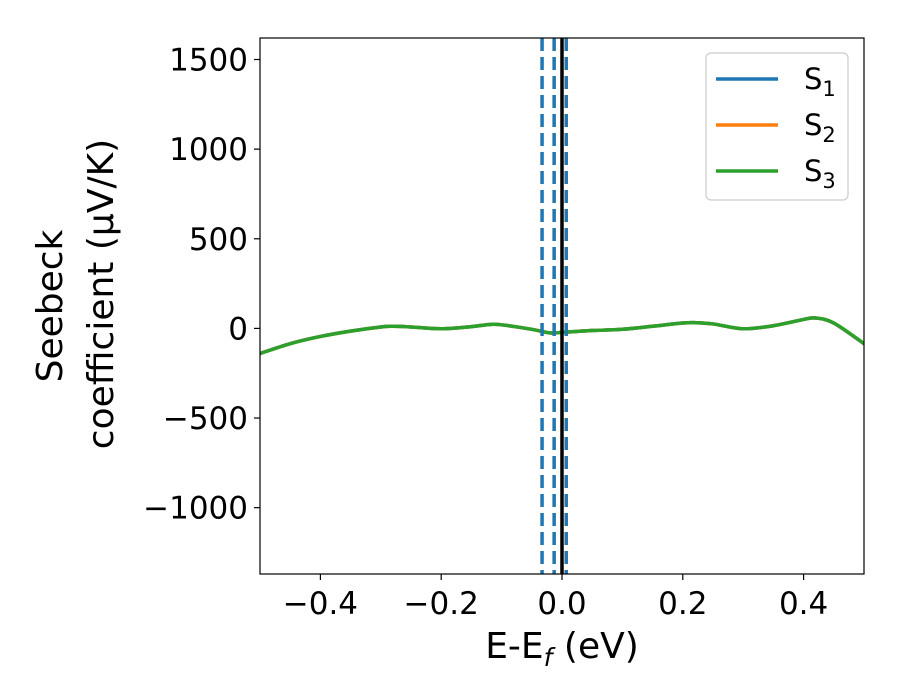  What do you see at coordinates (50, 305) in the screenshot?
I see `y-axis-label-line1: Seebeck` at bounding box center [50, 305].